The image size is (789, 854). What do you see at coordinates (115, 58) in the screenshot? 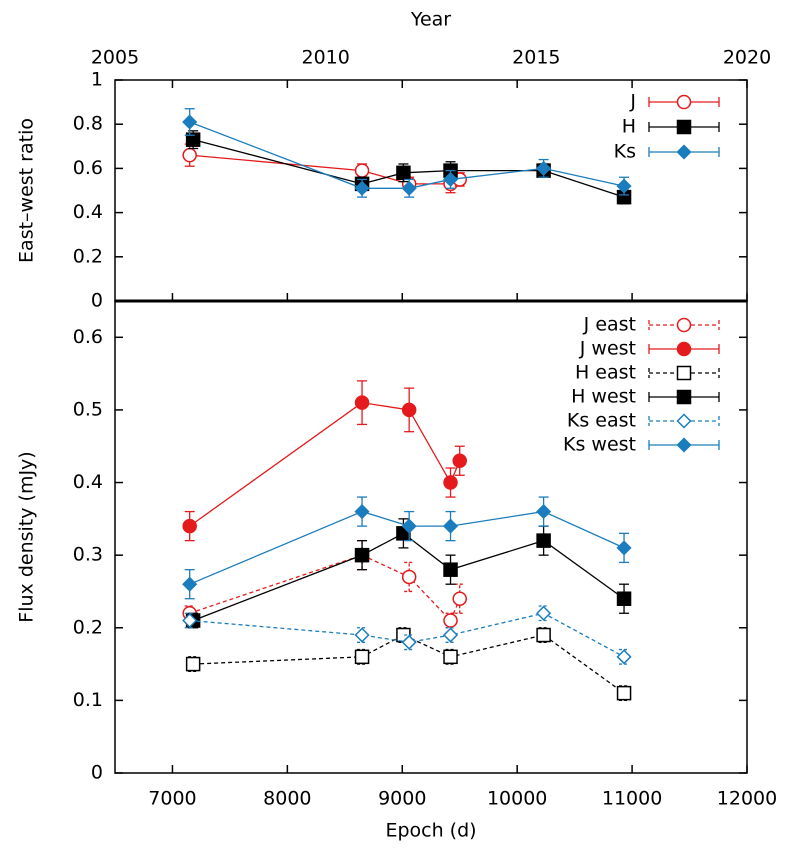
I see `x2-tick-label: 2005` at bounding box center [115, 58].